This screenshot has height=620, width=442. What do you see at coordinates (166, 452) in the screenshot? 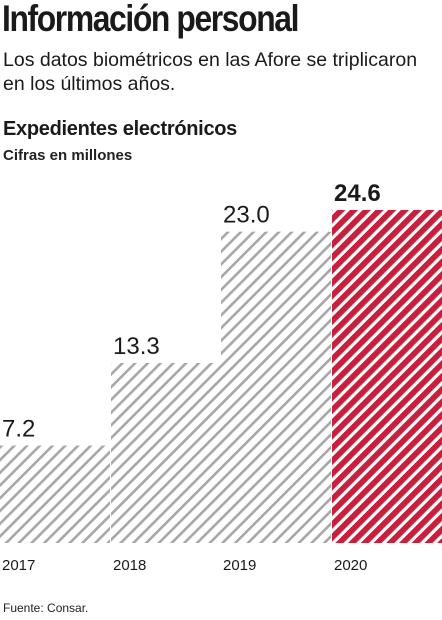
I see `bar-2018` at bounding box center [166, 452].